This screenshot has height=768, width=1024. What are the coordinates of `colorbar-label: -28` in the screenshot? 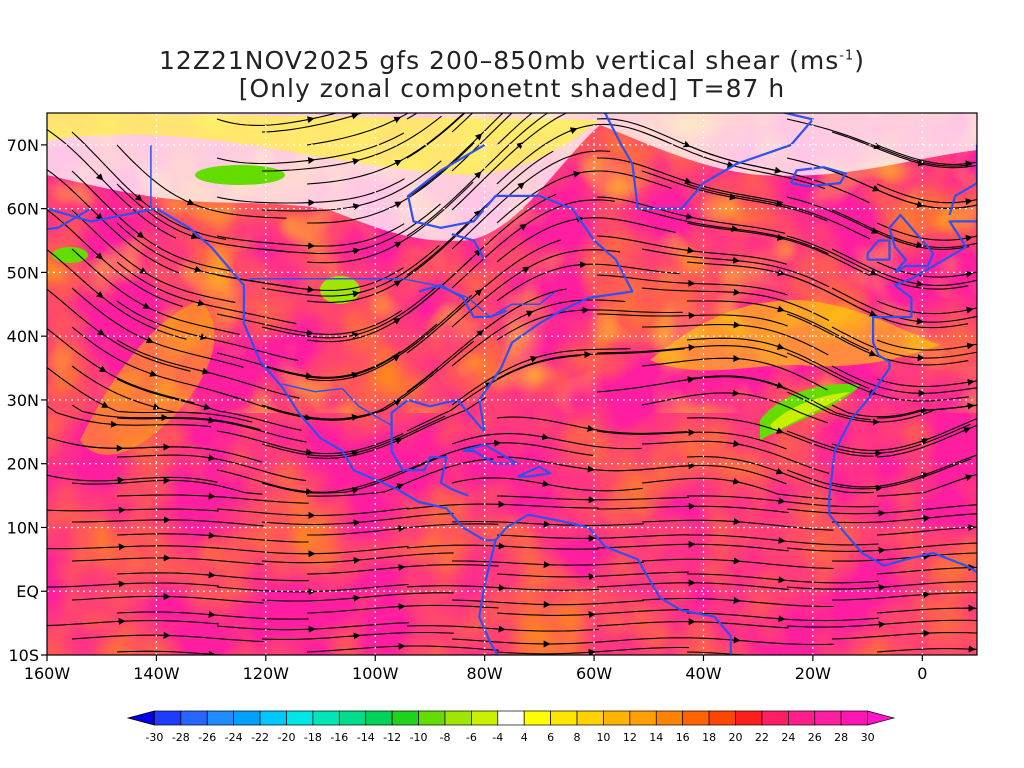 It's located at (181, 737).